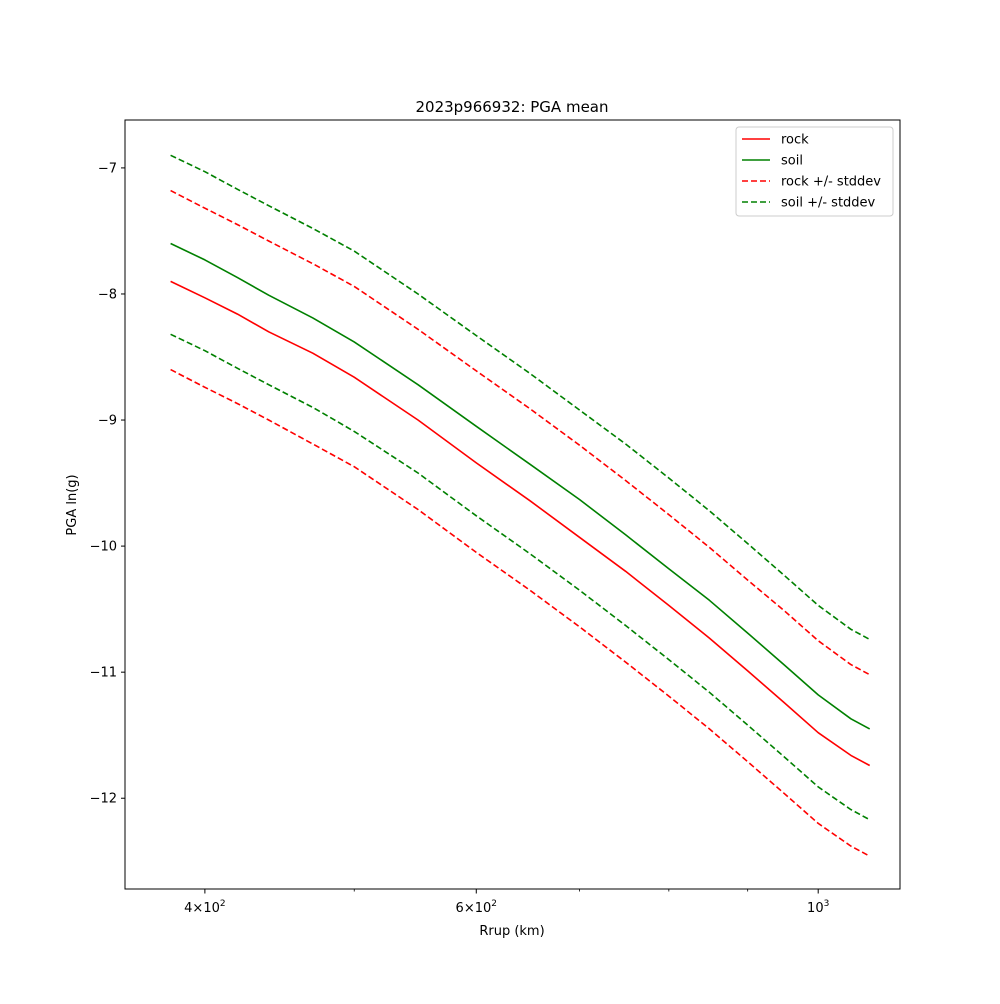  Describe the element at coordinates (204, 907) in the screenshot. I see `x-tick-label-0: 4×102` at that location.